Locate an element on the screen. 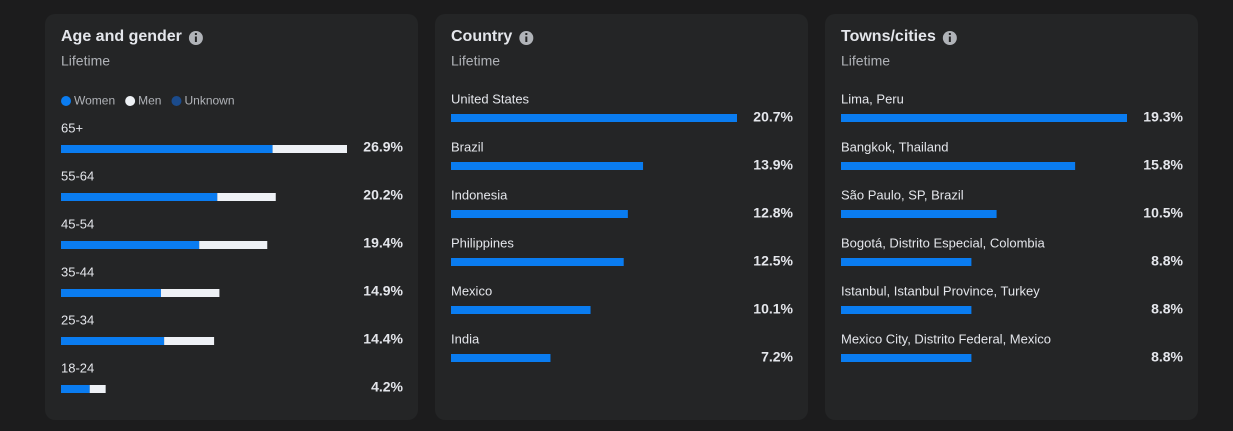  category-label: 18-24 is located at coordinates (77, 367).